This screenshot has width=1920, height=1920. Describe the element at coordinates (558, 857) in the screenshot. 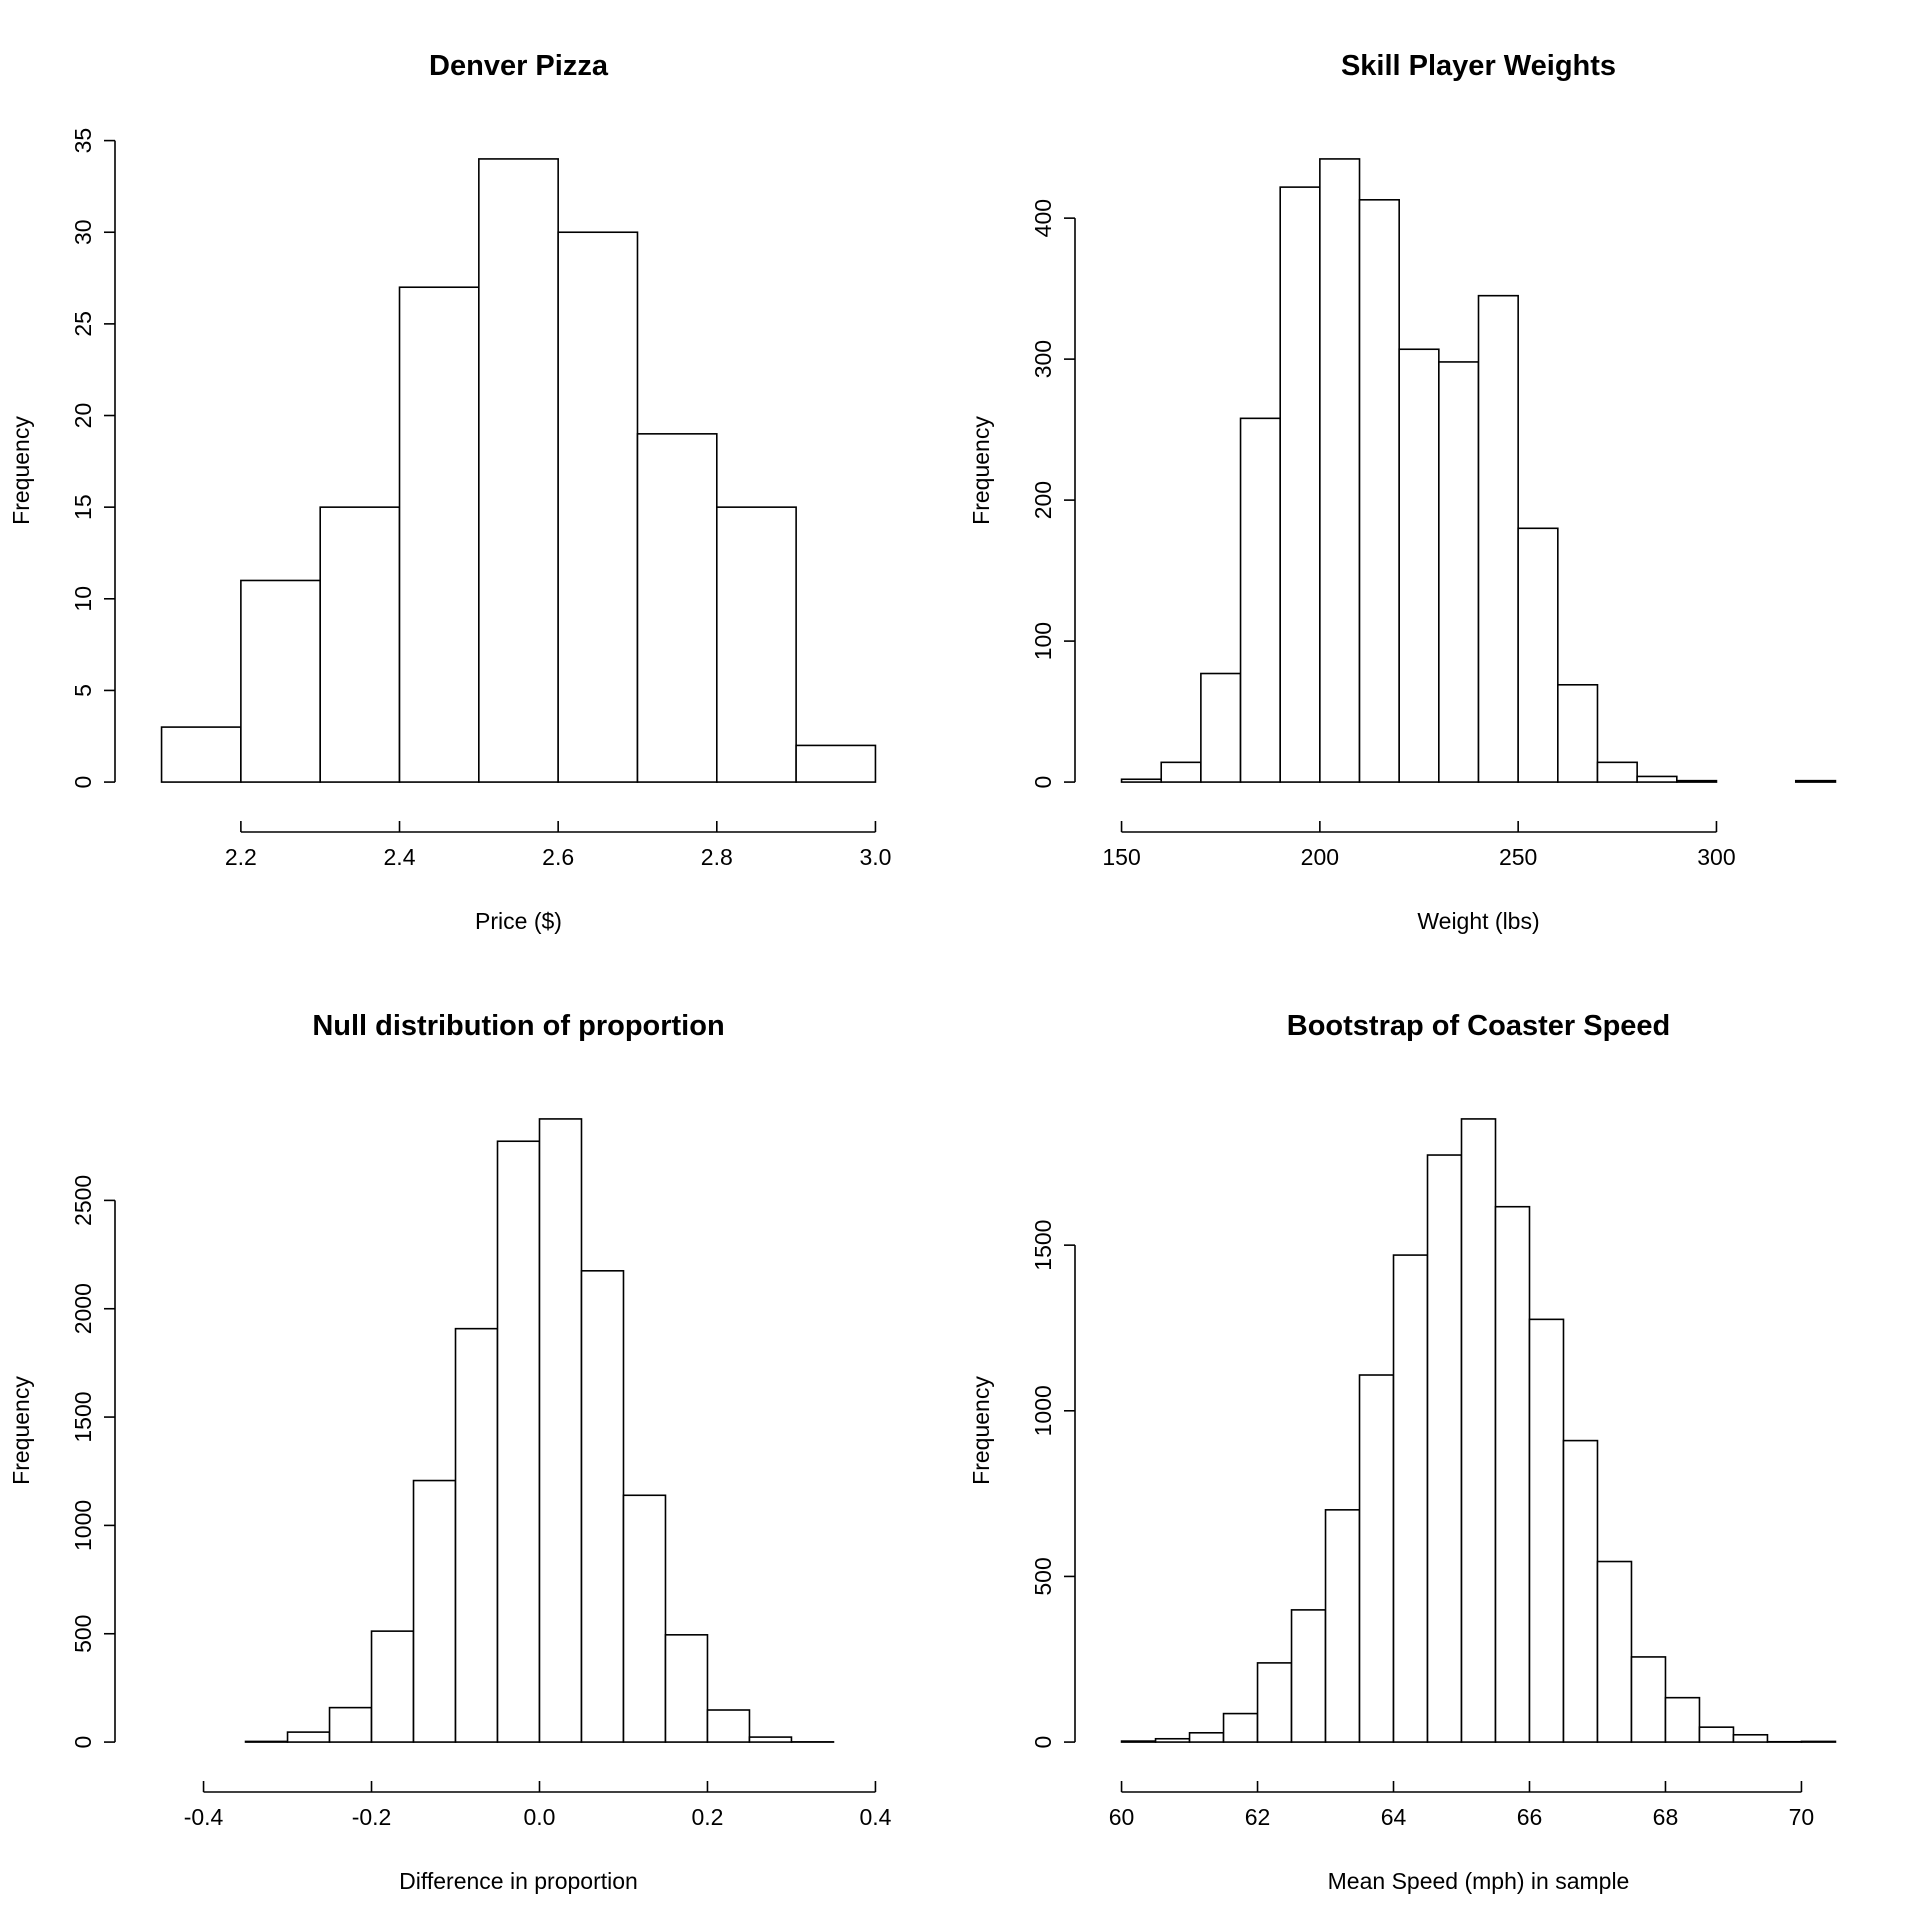

I see `x-tick-label: 2.6` at that location.